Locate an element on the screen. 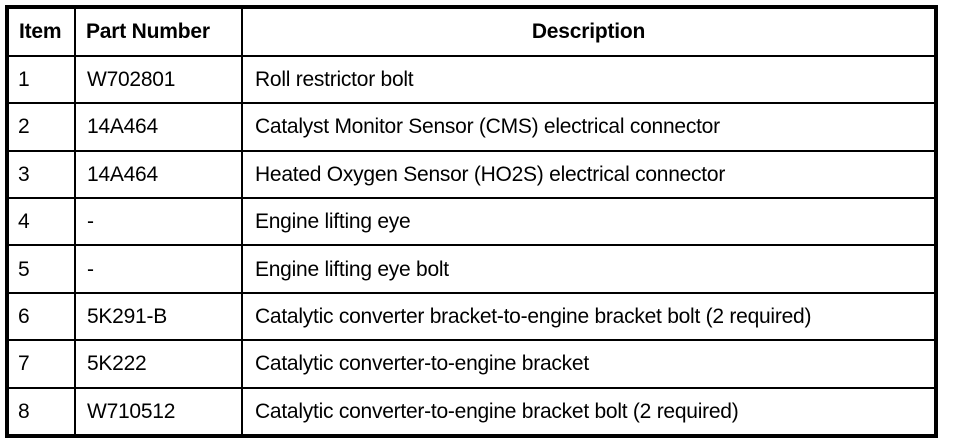 This screenshot has width=960, height=444. cell-description: Engine lifting eye is located at coordinates (589, 222).